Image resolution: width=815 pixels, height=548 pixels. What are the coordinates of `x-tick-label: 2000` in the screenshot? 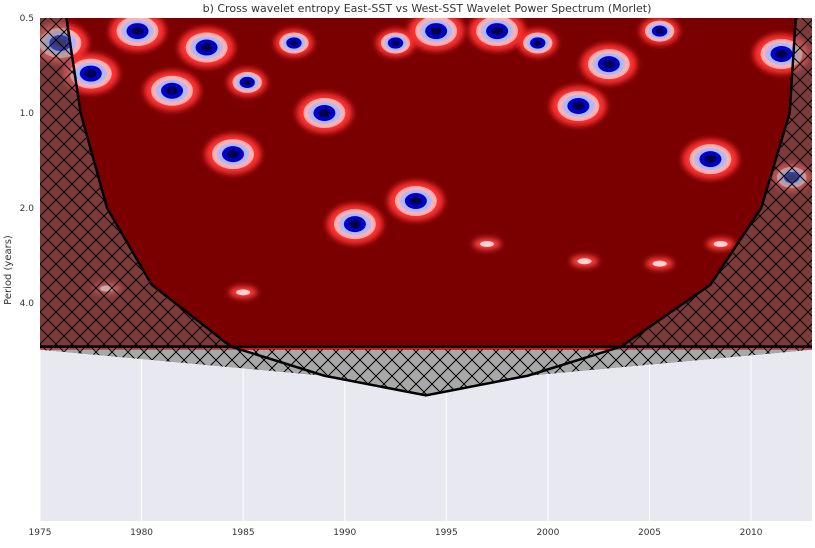 It's located at (547, 533).